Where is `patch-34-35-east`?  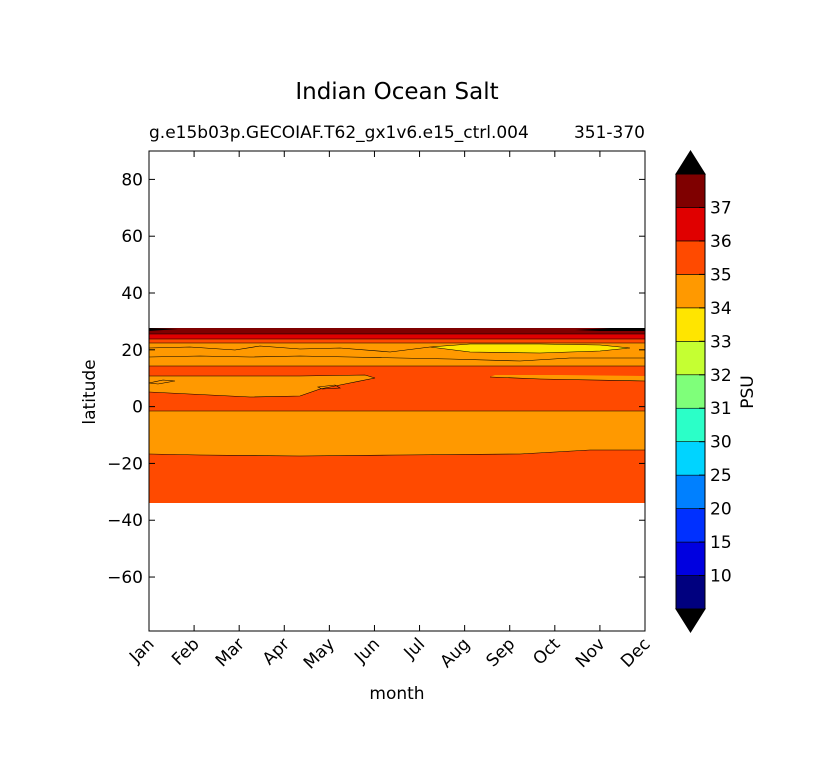 patch-34-35-east is located at coordinates (567, 378).